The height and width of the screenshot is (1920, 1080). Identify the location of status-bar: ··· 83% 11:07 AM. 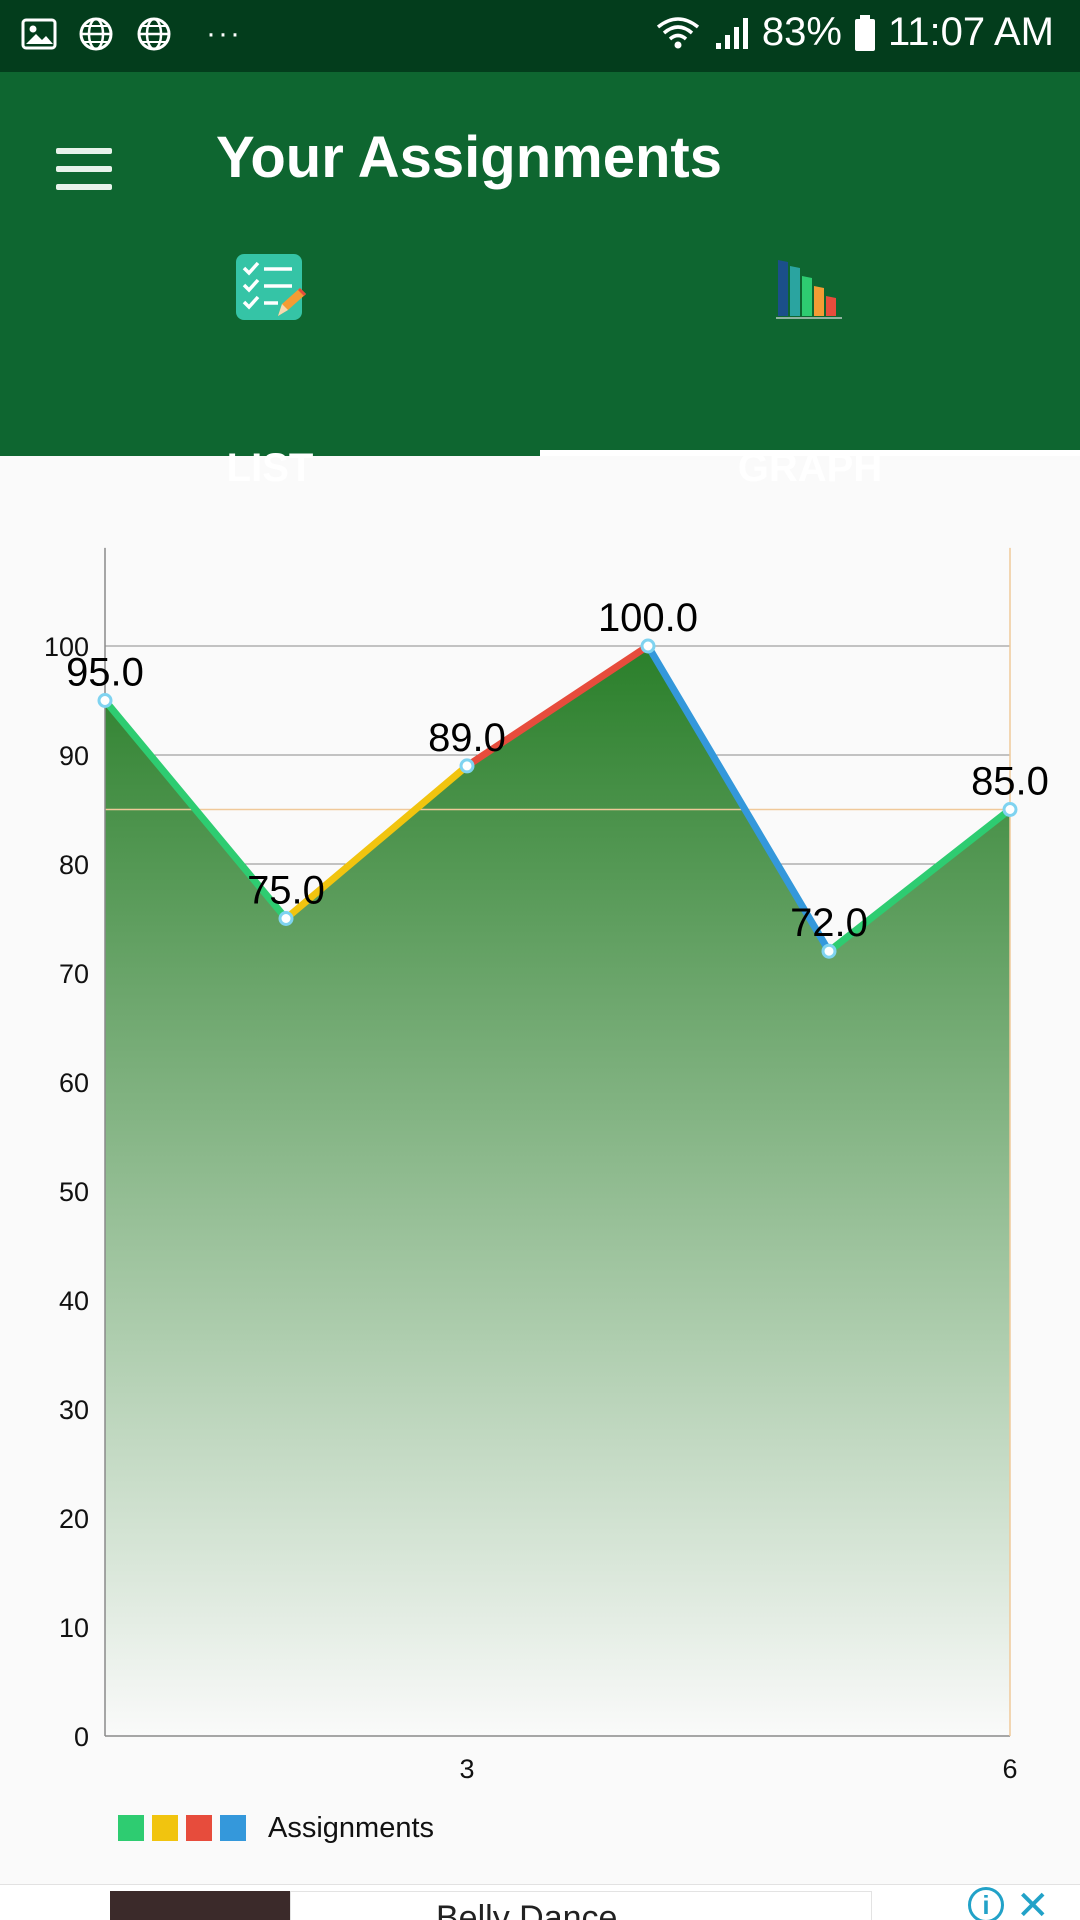
(540, 36).